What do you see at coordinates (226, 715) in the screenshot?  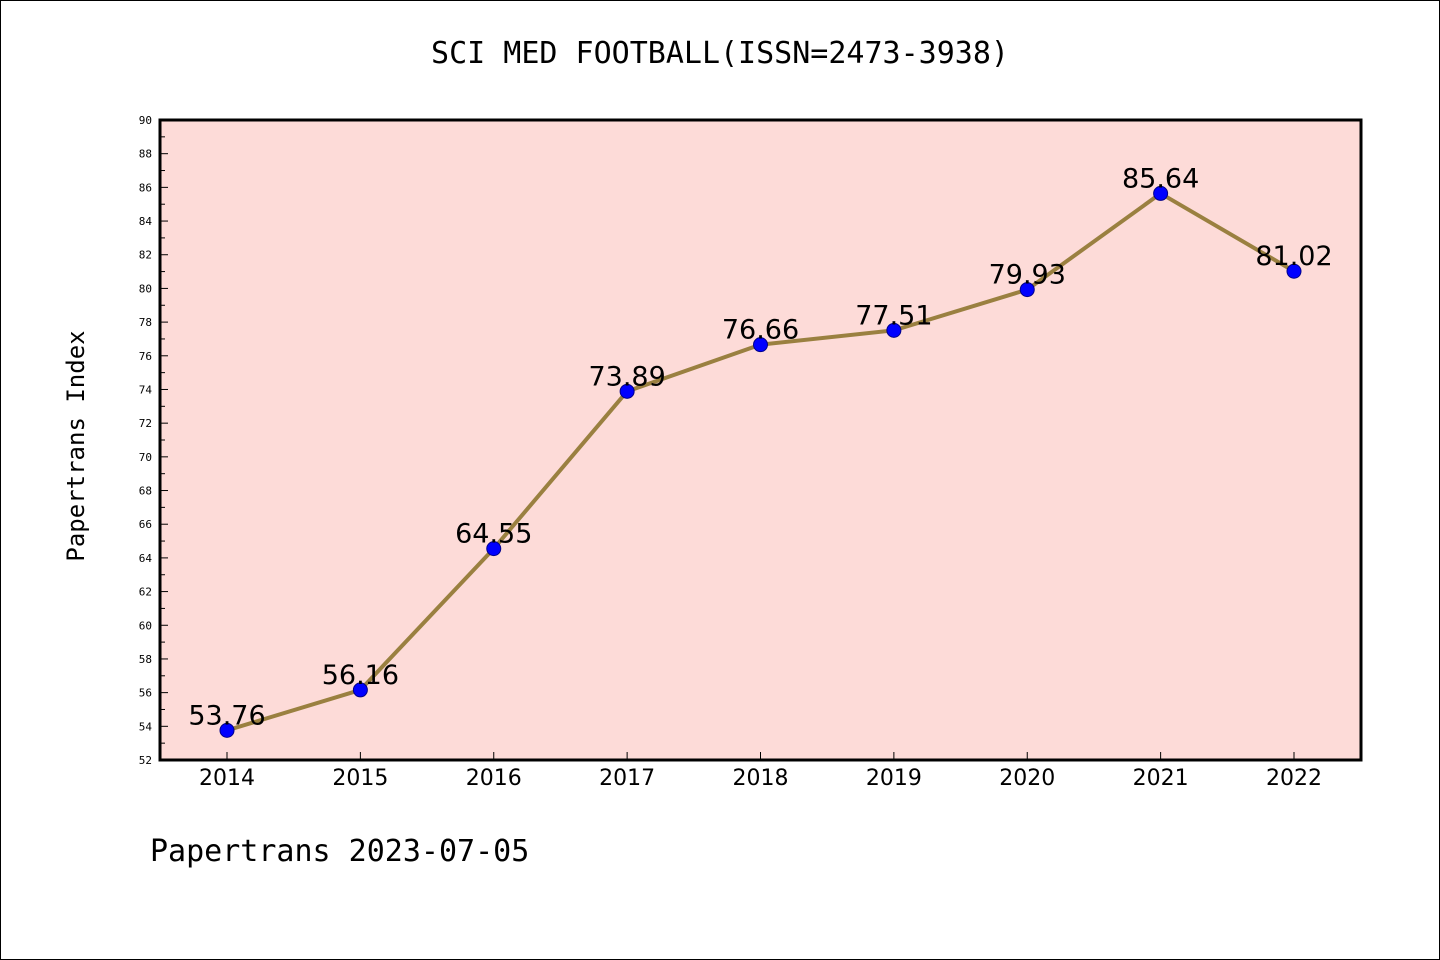 I see `data-label: 53.76` at bounding box center [226, 715].